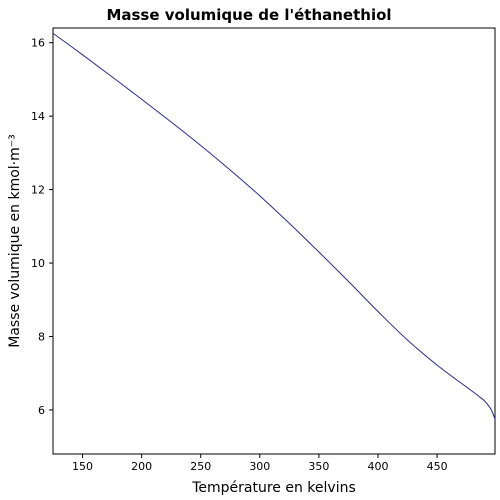 The height and width of the screenshot is (500, 500). Describe the element at coordinates (141, 466) in the screenshot. I see `x-tick-label: 200` at that location.